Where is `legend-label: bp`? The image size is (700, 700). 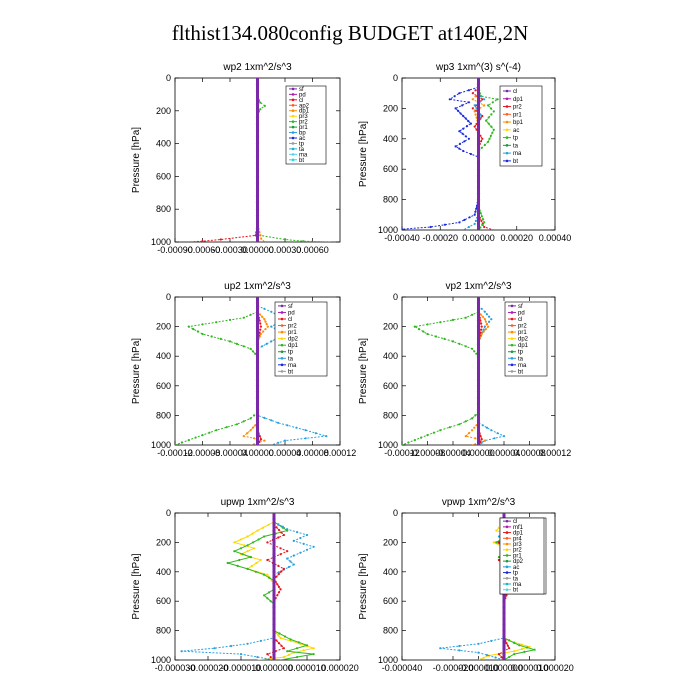
legend-label: bp is located at coordinates (302, 134).